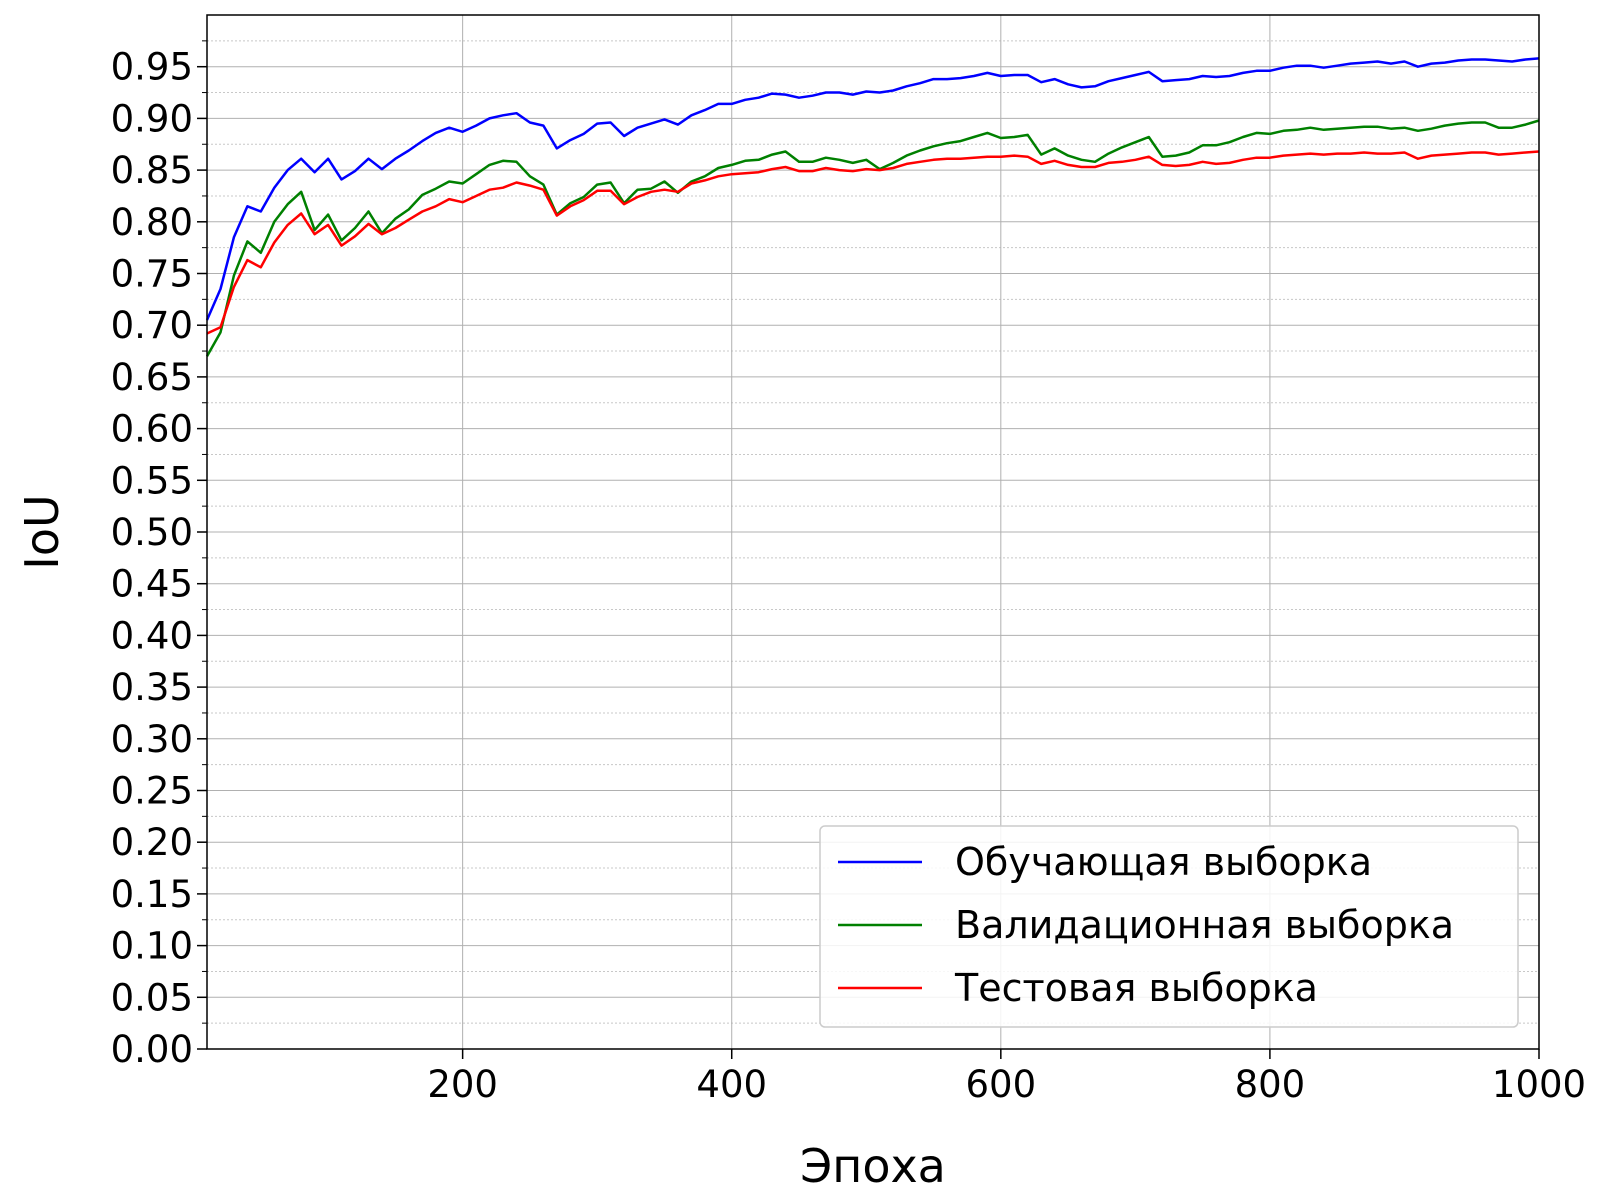 This screenshot has height=1204, width=1600. I want to click on x-axis-label: Эпоха, so click(873, 1166).